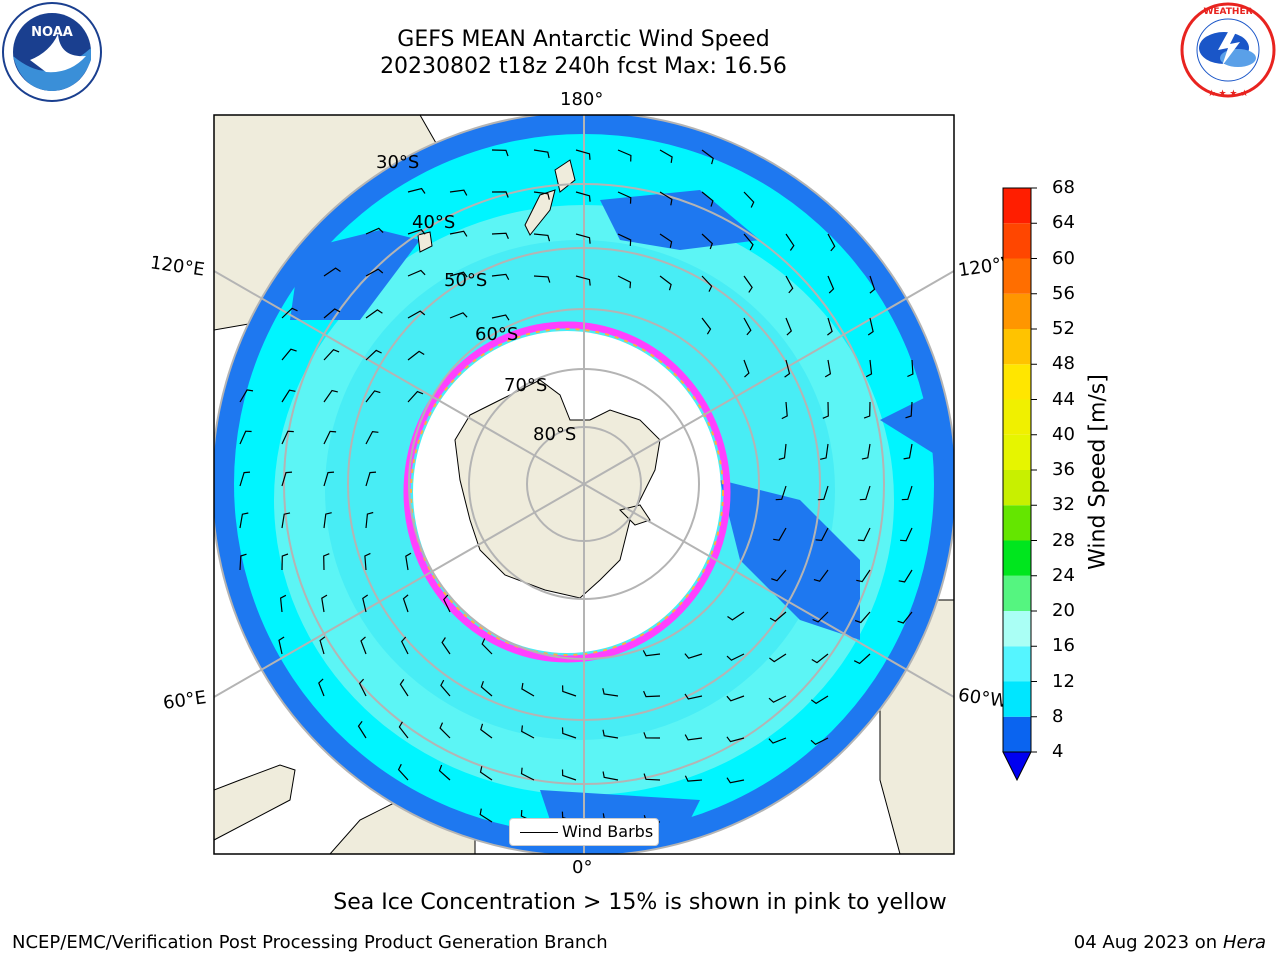 This screenshot has height=960, width=1280. Describe the element at coordinates (582, 867) in the screenshot. I see `lon-label-0: 0°` at that location.